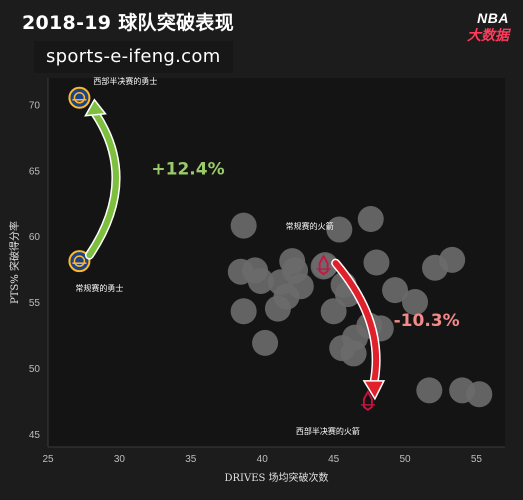  I want to click on rockets-logo-regular, so click(323, 265).